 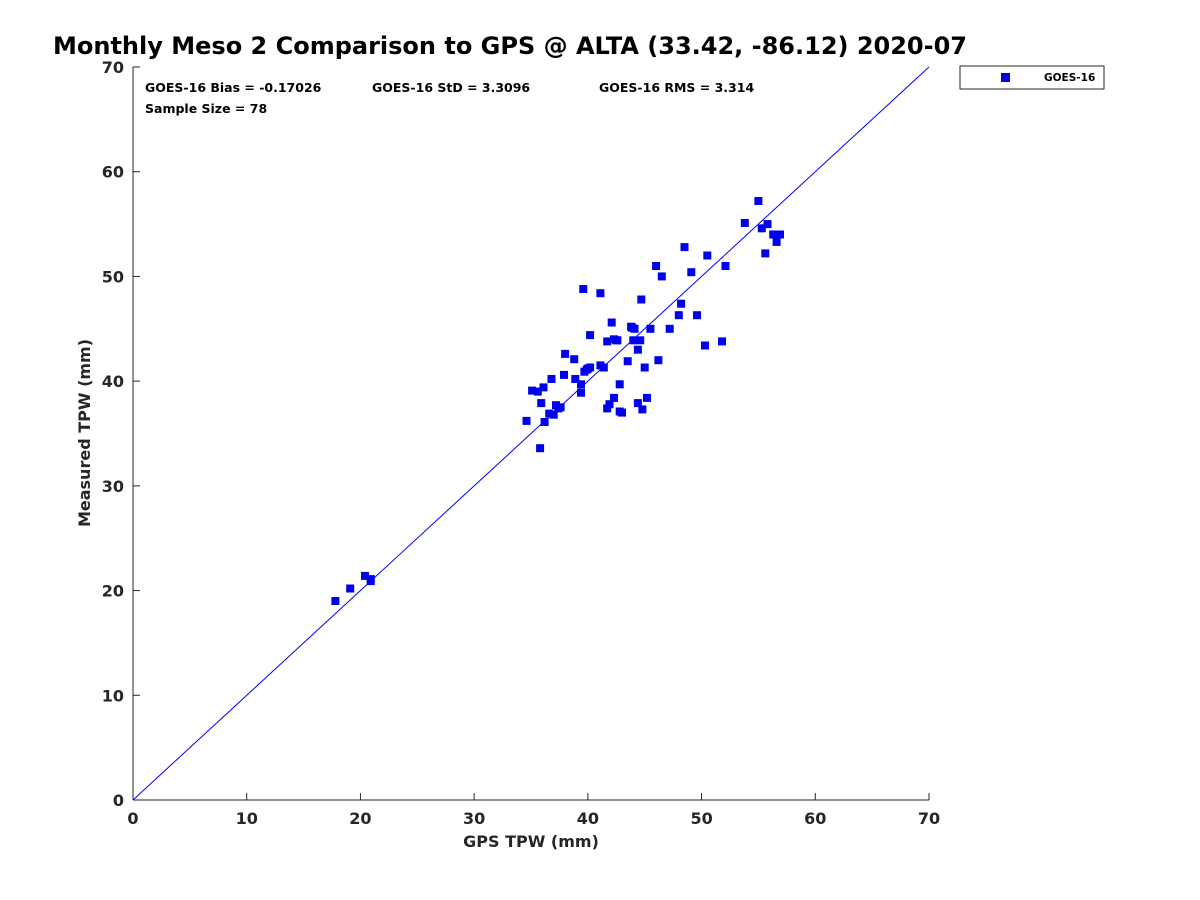 I want to click on x-tick-label: 30, so click(x=474, y=818).